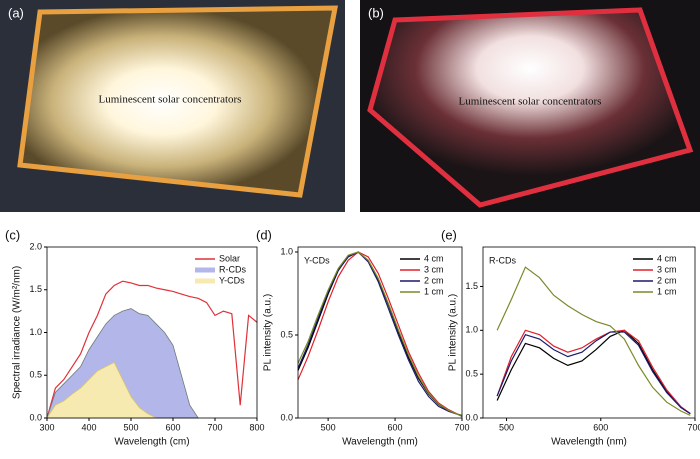  What do you see at coordinates (264, 234) in the screenshot?
I see `panel-label: (d)` at bounding box center [264, 234].